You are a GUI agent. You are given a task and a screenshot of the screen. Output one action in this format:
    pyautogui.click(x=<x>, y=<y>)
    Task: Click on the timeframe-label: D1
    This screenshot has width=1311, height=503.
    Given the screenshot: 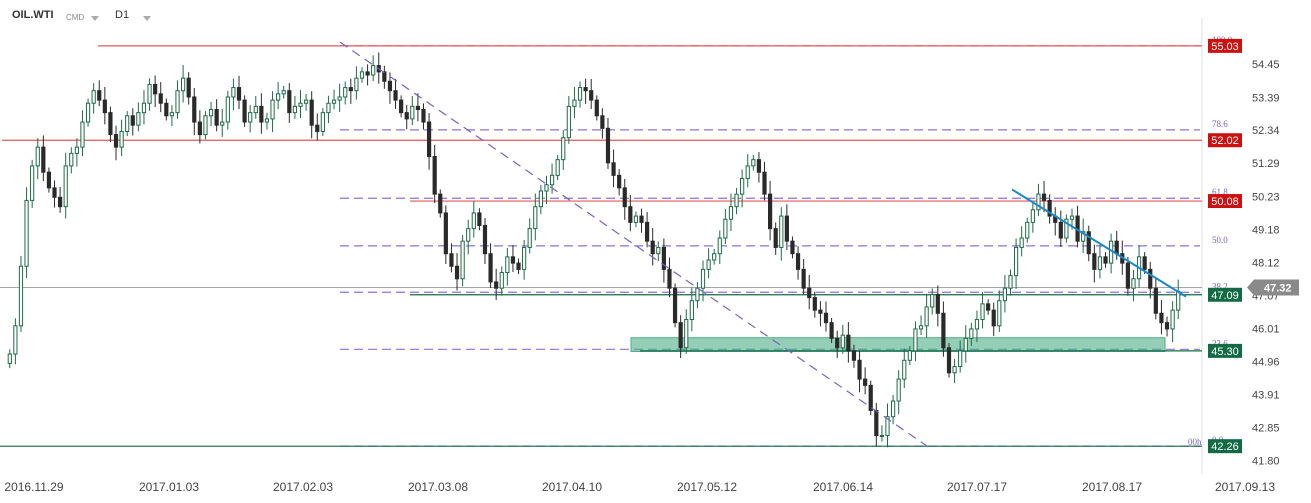 What is the action you would take?
    pyautogui.click(x=122, y=15)
    